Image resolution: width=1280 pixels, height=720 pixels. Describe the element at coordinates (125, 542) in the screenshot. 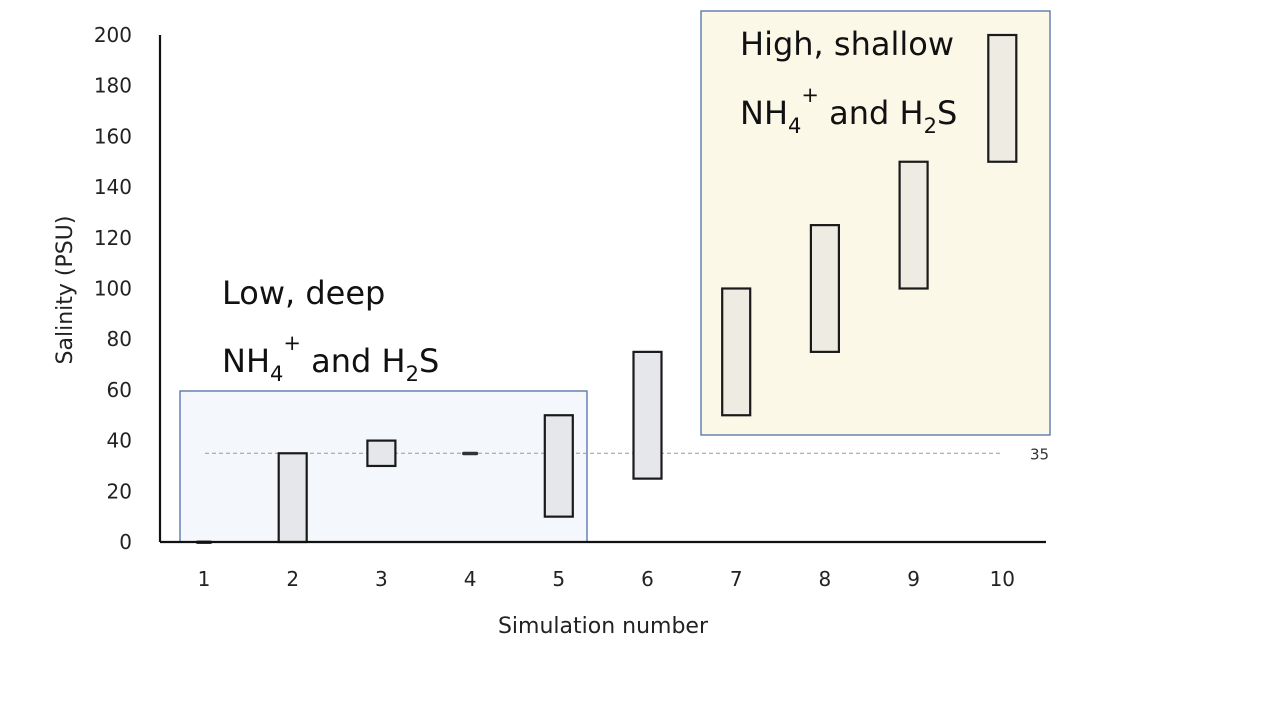

I see `y-tick-label: 0` at that location.